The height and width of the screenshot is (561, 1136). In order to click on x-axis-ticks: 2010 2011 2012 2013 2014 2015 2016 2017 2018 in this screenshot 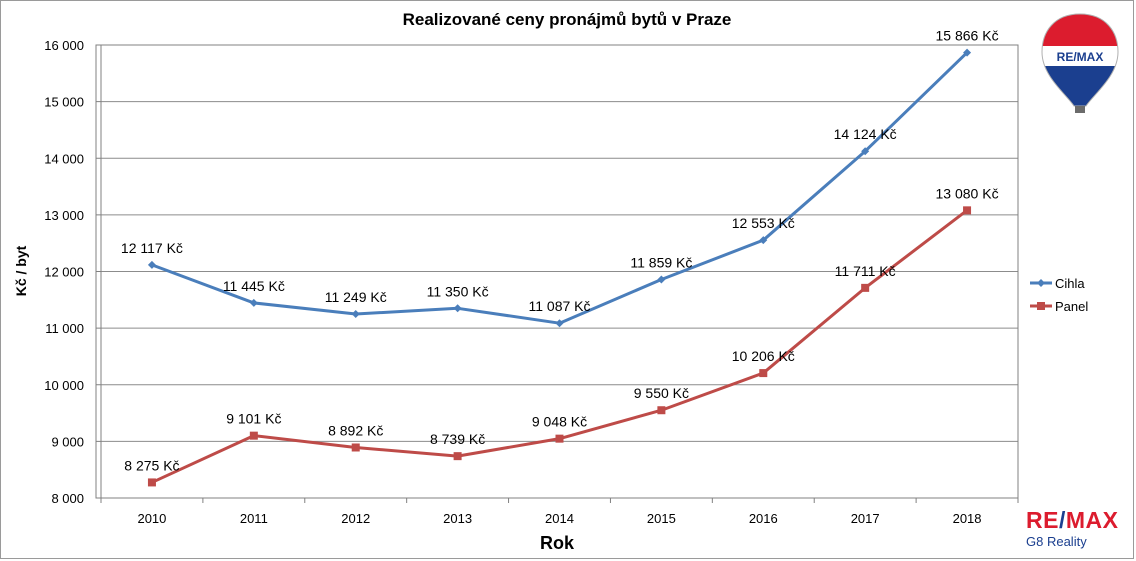, I will do `click(559, 512)`.